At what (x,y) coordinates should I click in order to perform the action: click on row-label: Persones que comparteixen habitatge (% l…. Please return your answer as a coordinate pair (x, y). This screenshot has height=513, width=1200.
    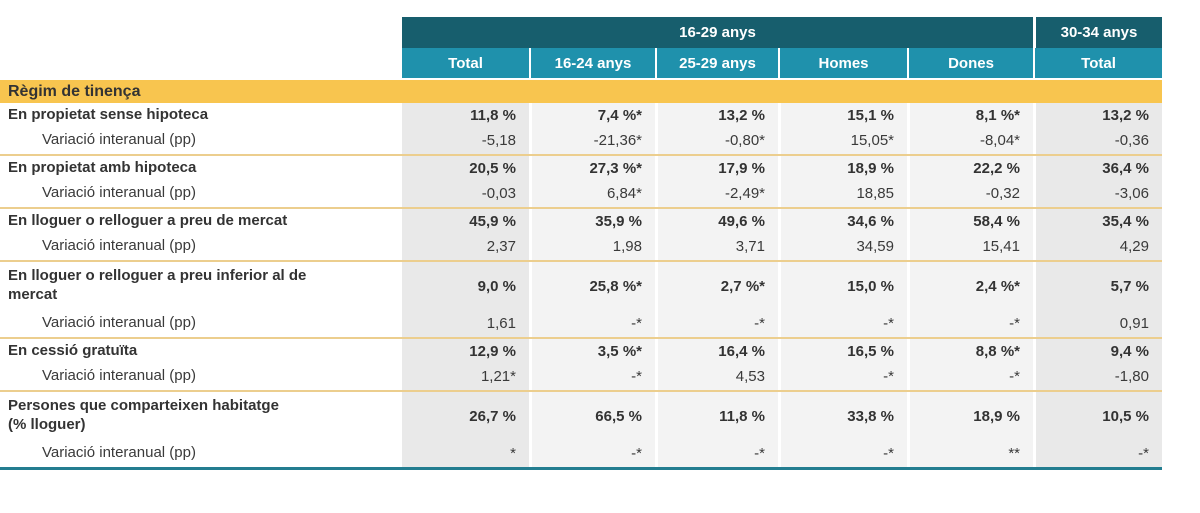
    Looking at the image, I should click on (201, 416).